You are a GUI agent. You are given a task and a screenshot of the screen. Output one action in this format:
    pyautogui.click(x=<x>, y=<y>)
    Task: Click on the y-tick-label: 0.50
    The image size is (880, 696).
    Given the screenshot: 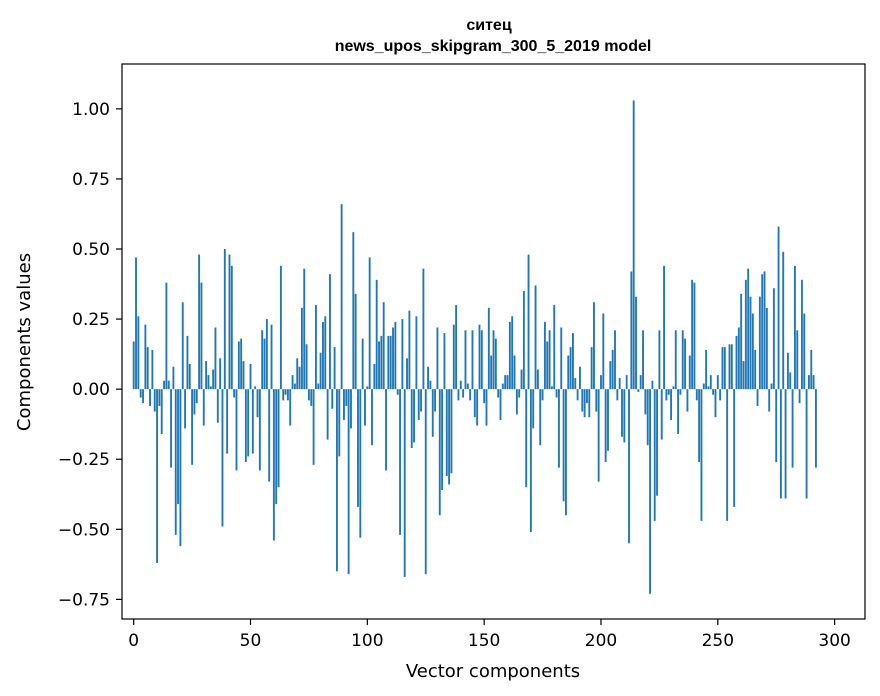 What is the action you would take?
    pyautogui.click(x=91, y=250)
    